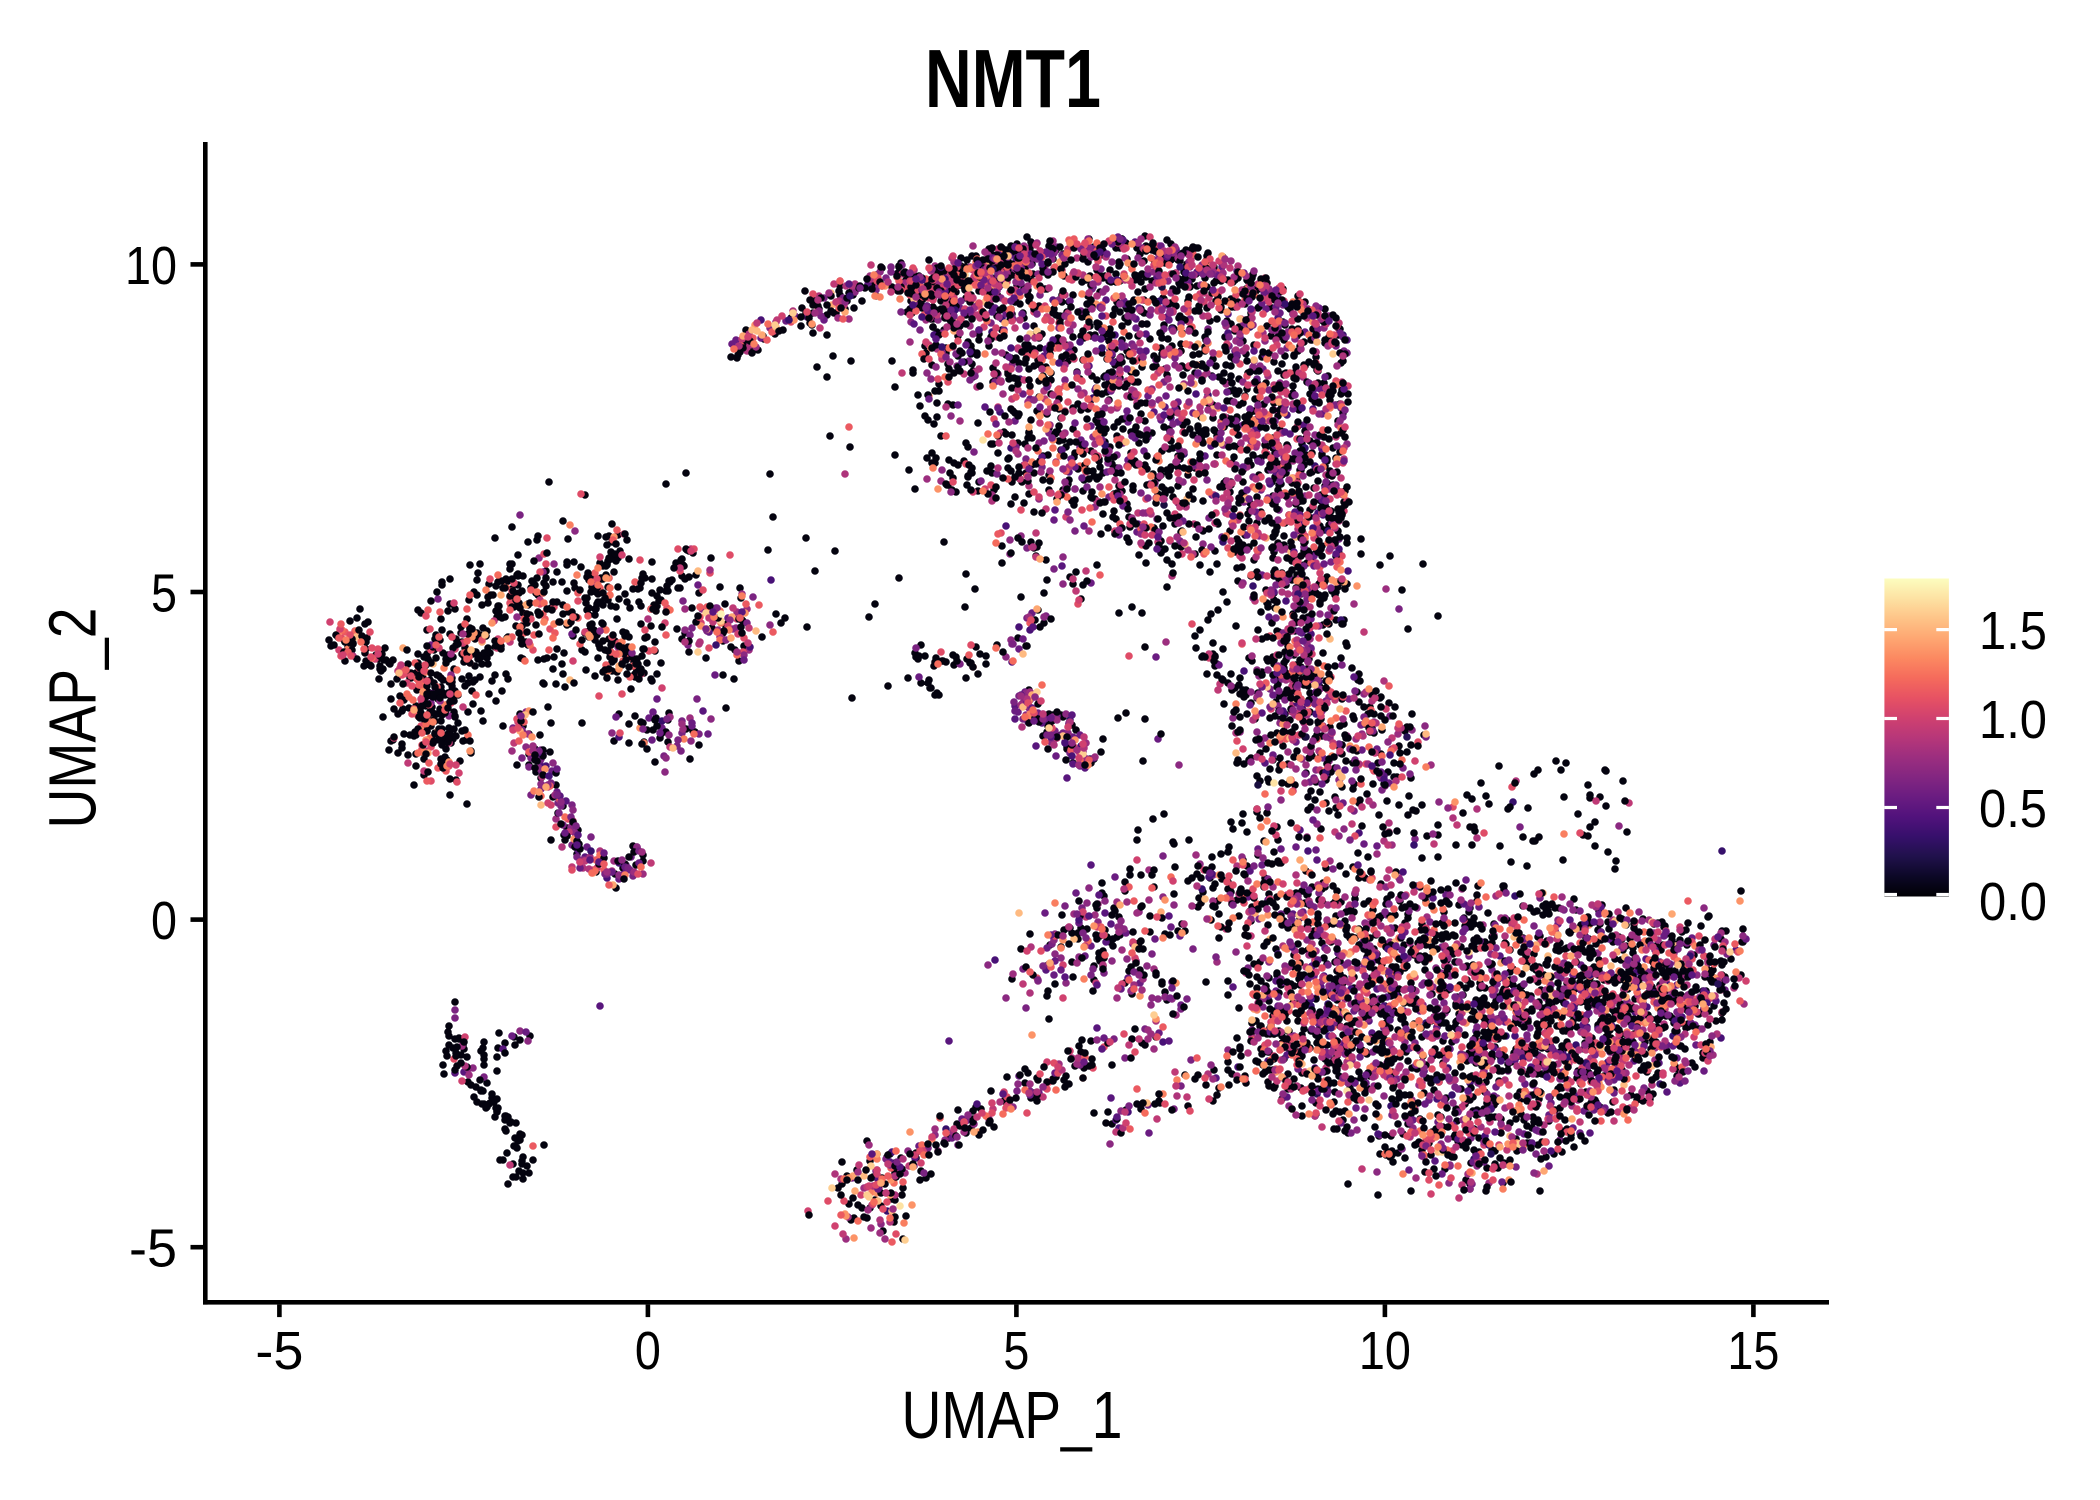 The height and width of the screenshot is (1500, 2100). What do you see at coordinates (1012, 1415) in the screenshot?
I see `svg-text: UMAP_1` at bounding box center [1012, 1415].